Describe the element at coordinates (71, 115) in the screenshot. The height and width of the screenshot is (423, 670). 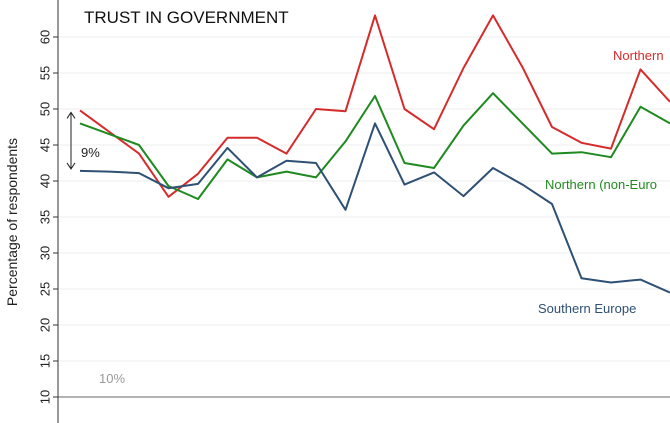
I see `gap-arrow-head-top` at that location.